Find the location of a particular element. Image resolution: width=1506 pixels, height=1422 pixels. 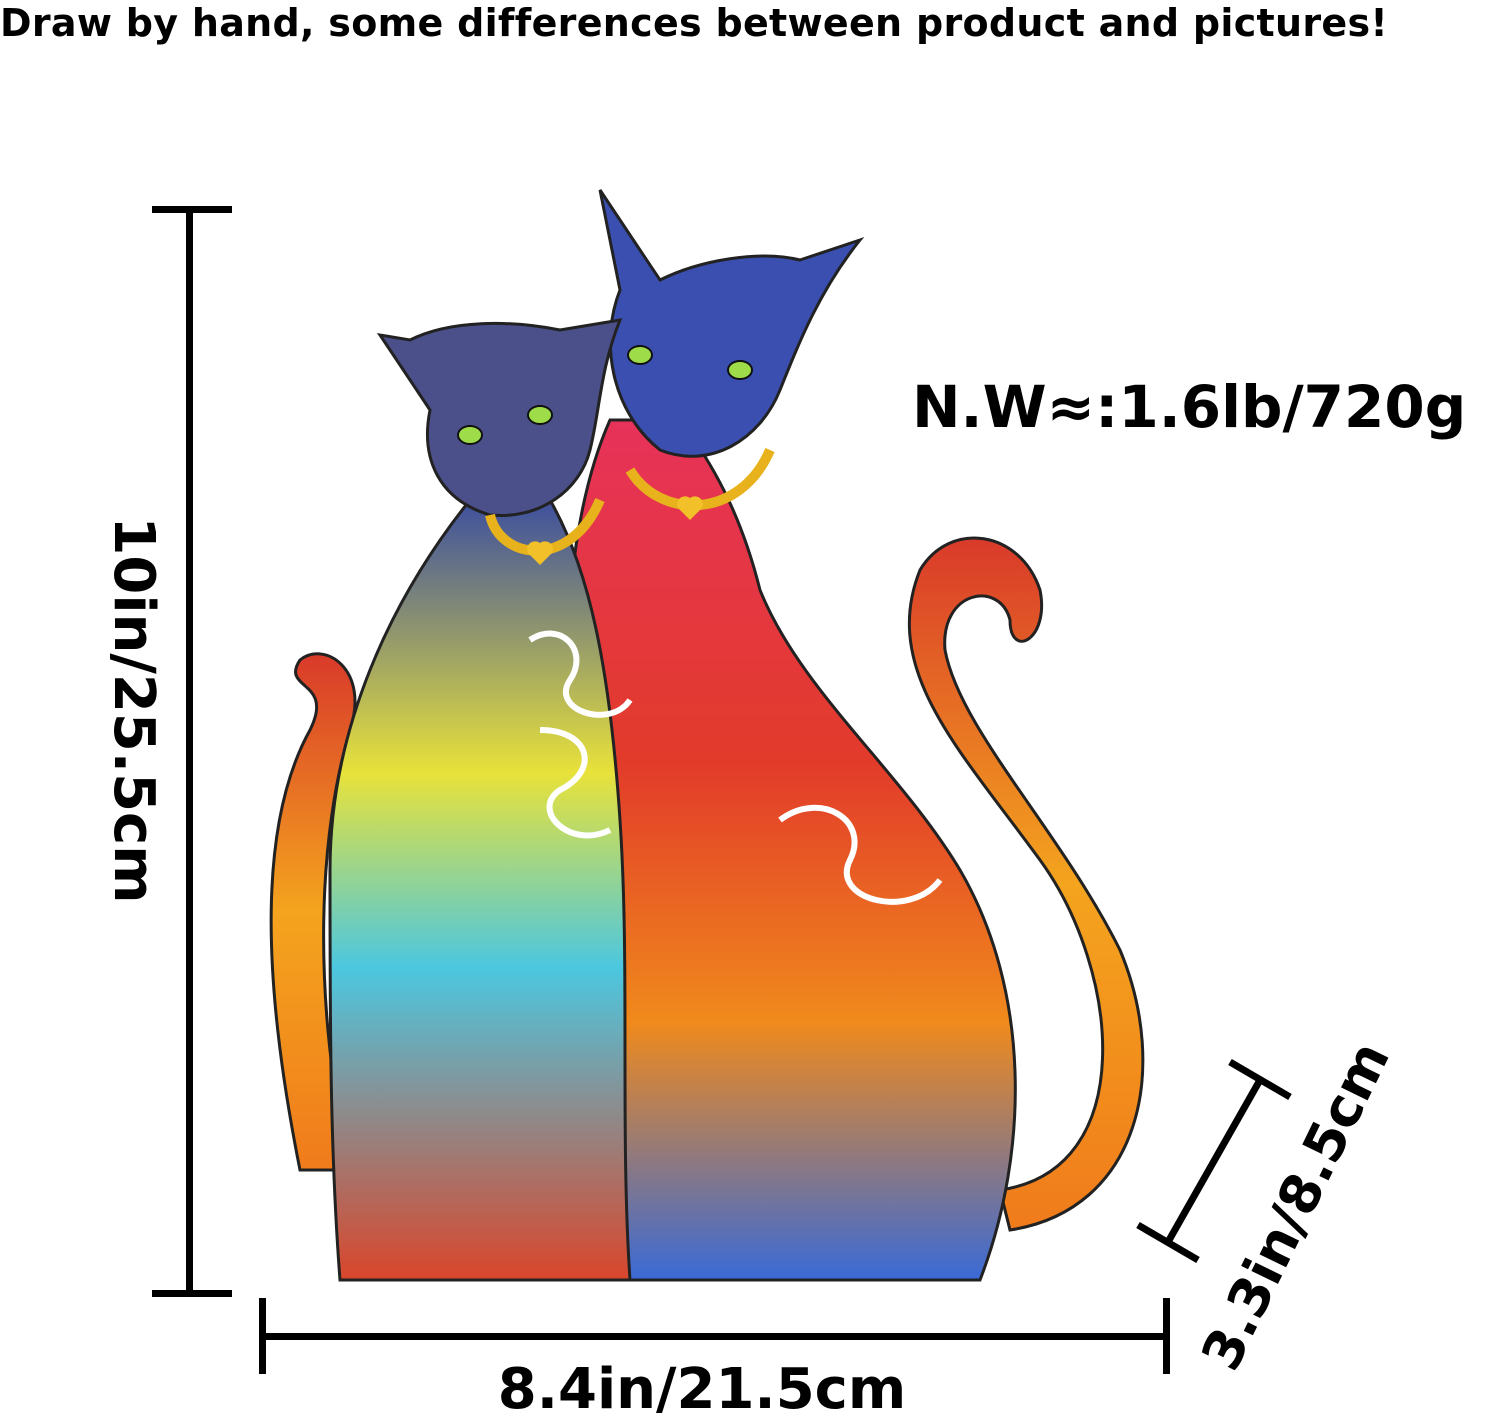

right-cat-tail is located at coordinates (1026, 884).